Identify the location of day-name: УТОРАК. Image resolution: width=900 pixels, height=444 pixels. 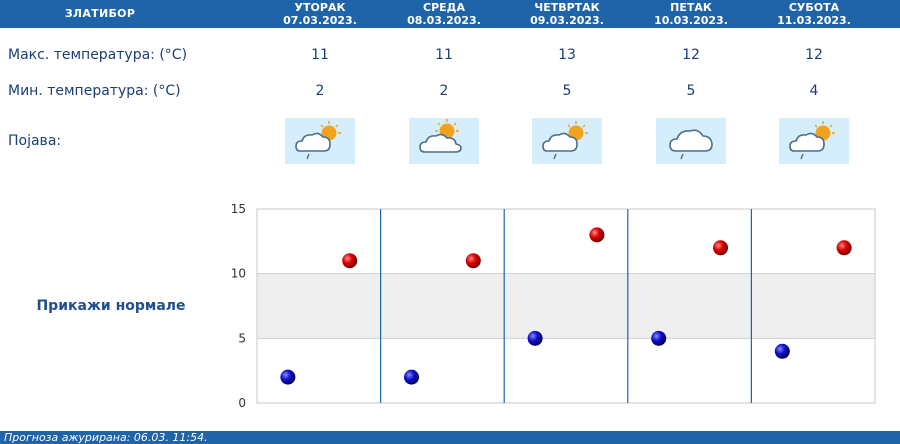
(320, 7).